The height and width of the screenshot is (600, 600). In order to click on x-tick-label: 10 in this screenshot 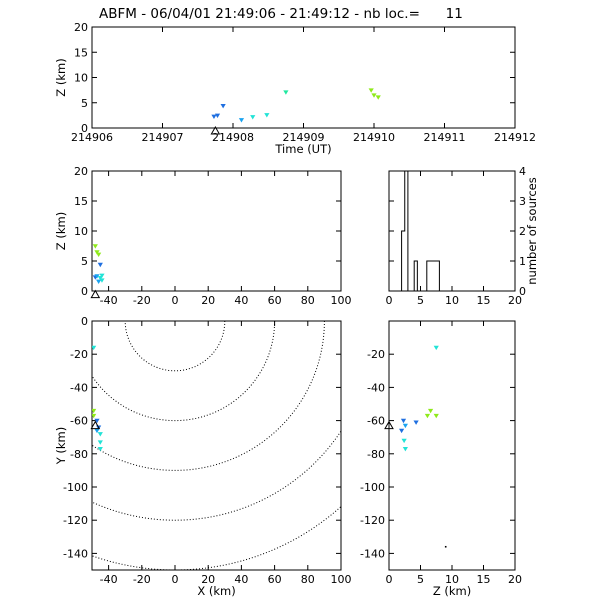, I will do `click(452, 579)`.